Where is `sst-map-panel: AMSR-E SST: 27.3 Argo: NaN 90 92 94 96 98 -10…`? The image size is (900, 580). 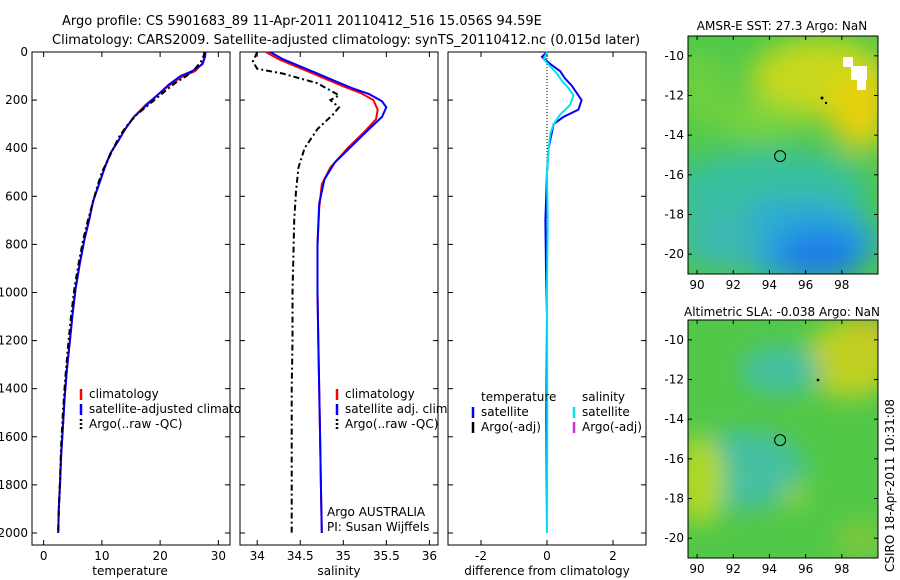 sst-map-panel: AMSR-E SST: 27.3 Argo: NaN 90 92 94 96 98 -10… is located at coordinates (771, 155).